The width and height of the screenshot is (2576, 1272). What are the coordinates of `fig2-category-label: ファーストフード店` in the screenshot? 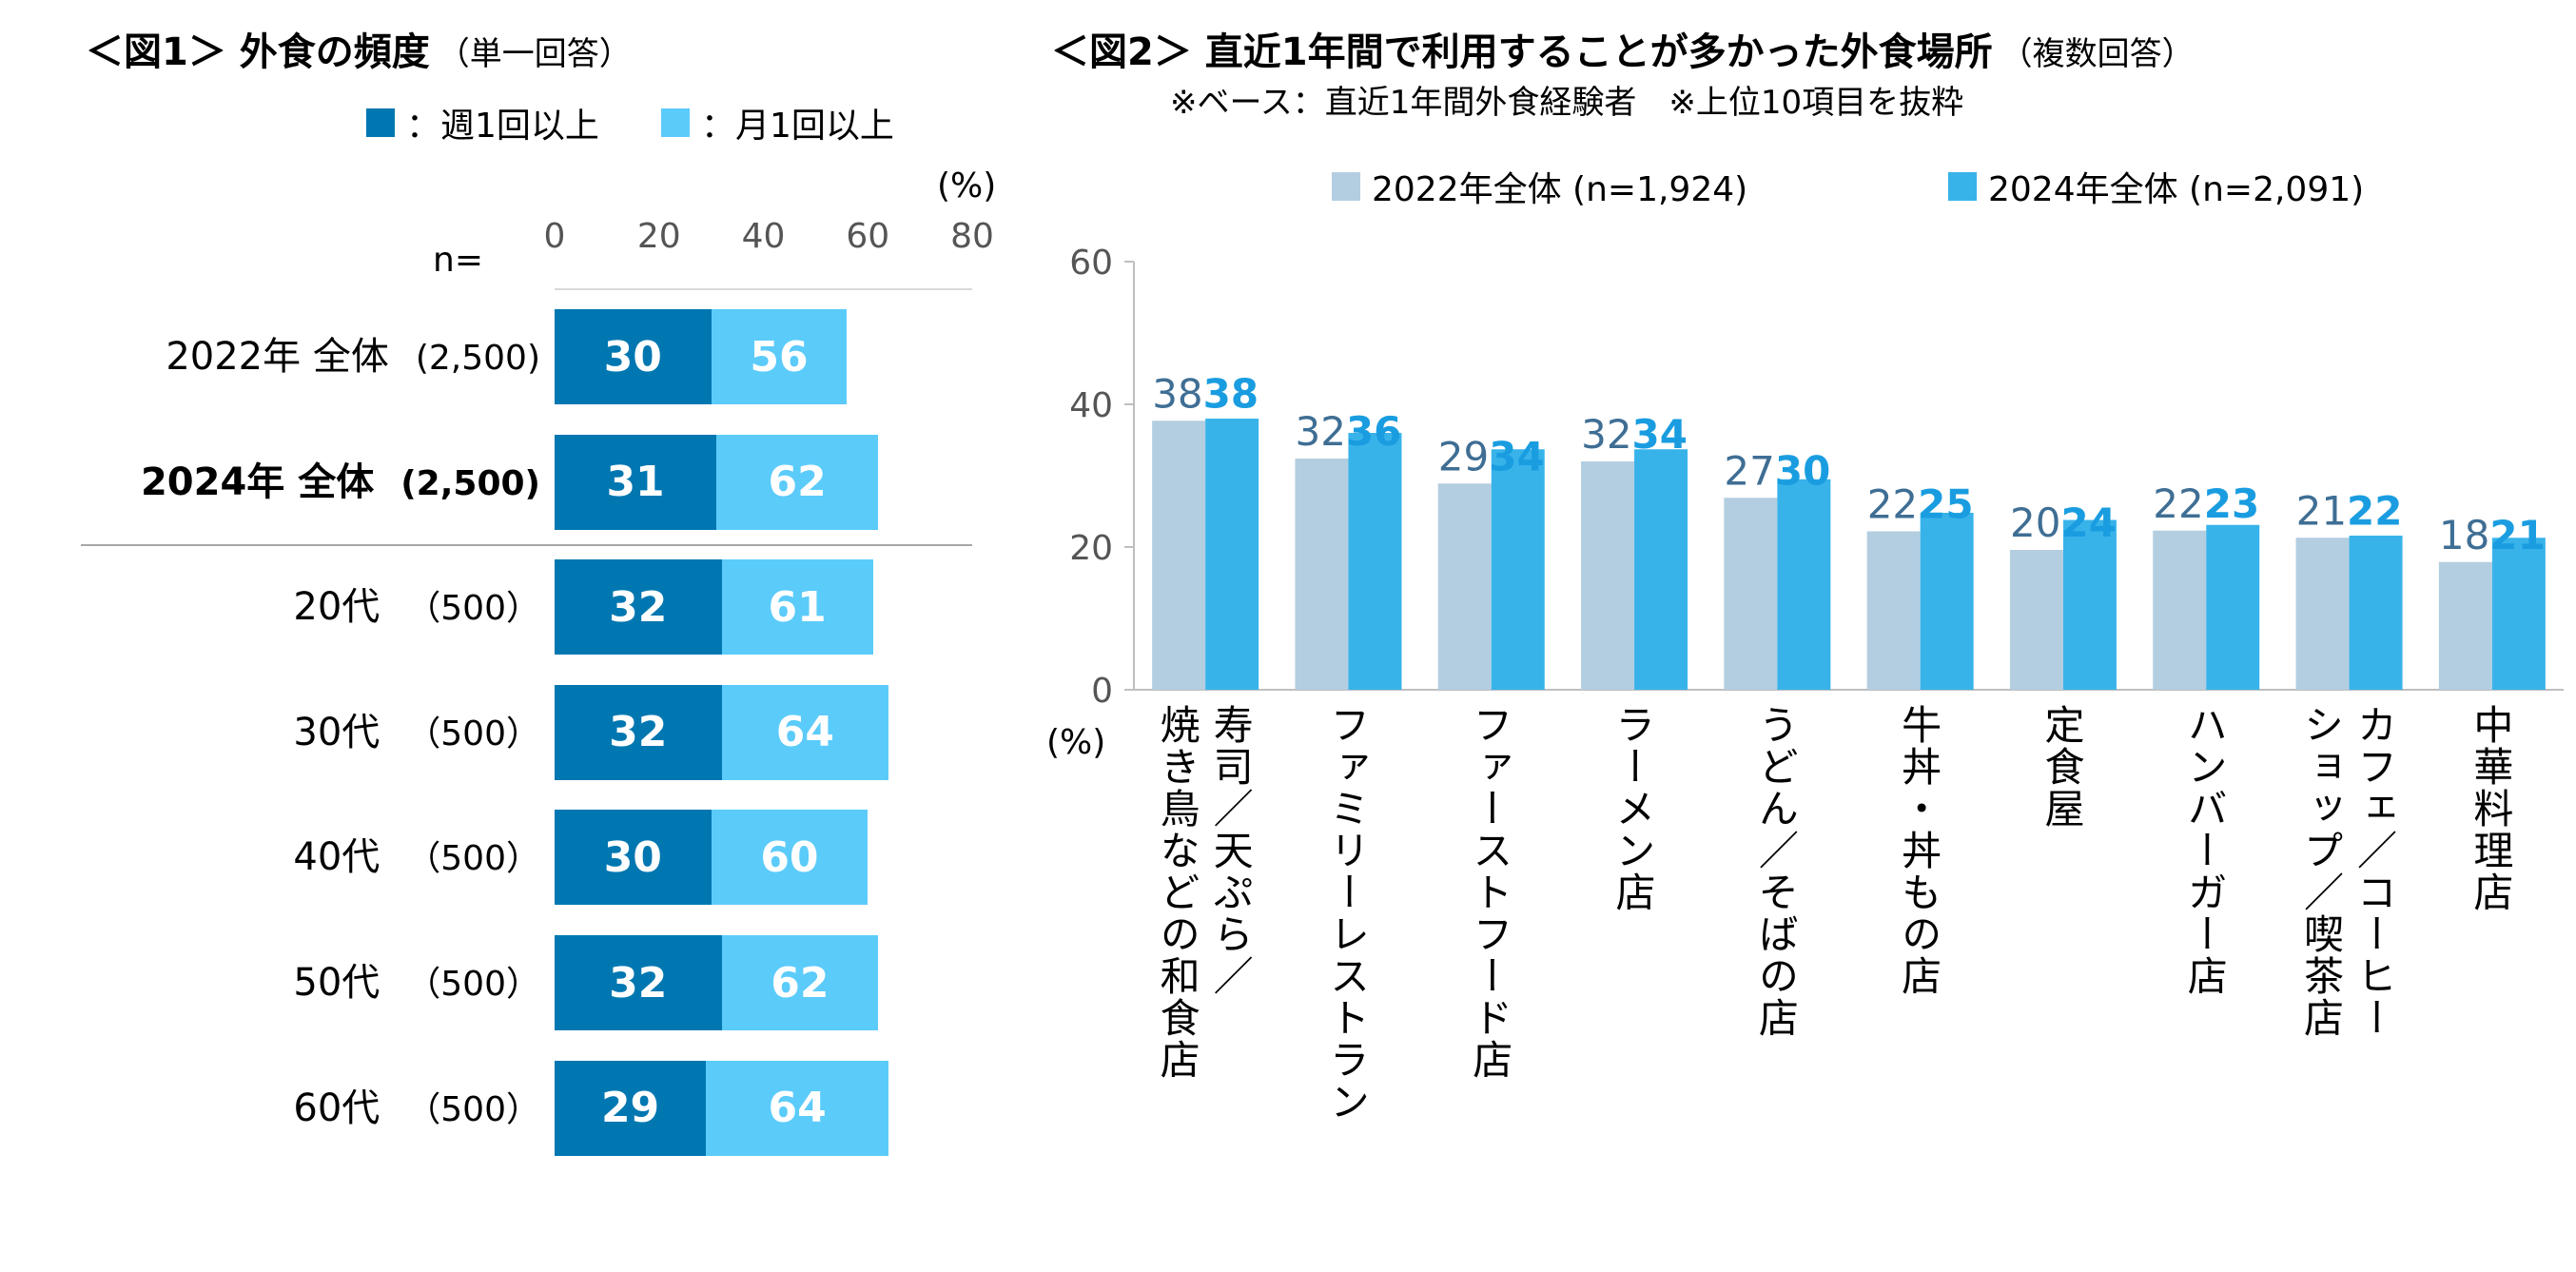 It's located at (1490, 892).